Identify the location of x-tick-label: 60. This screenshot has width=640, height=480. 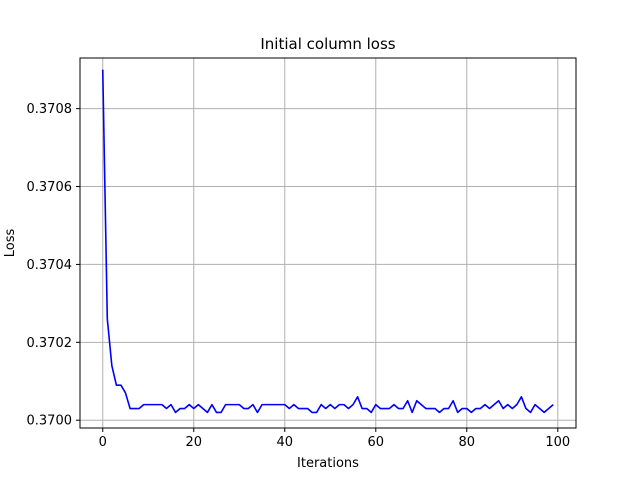
(376, 442).